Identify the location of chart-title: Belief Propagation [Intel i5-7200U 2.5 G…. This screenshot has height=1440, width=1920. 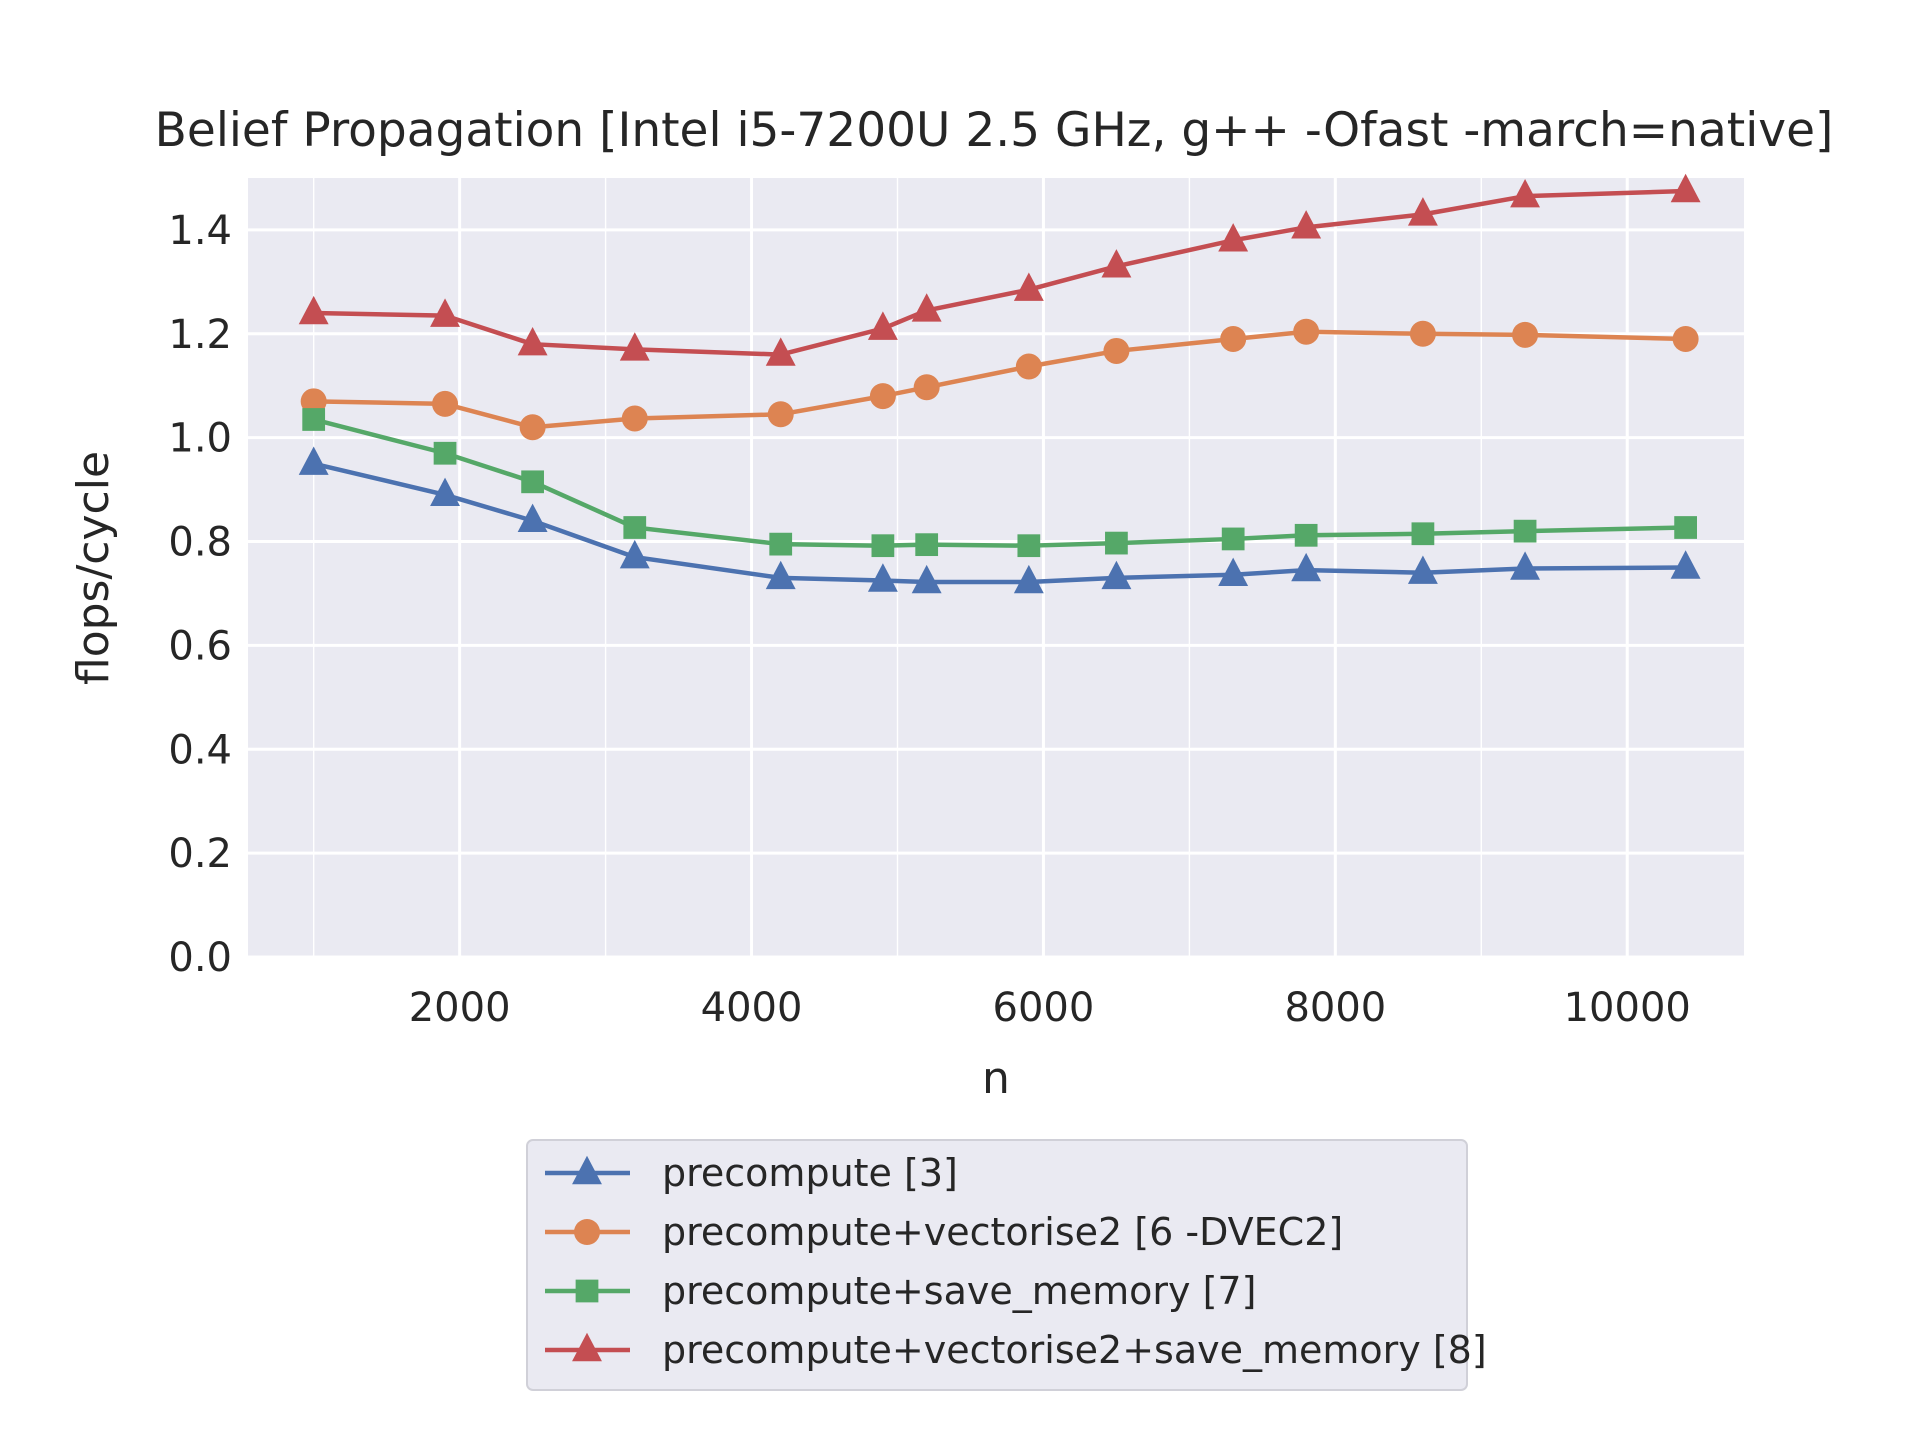
(994, 130).